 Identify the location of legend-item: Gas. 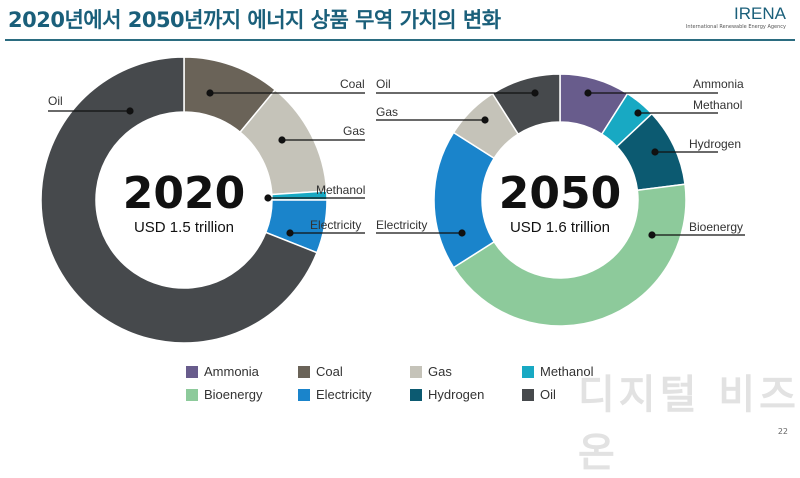
(466, 371).